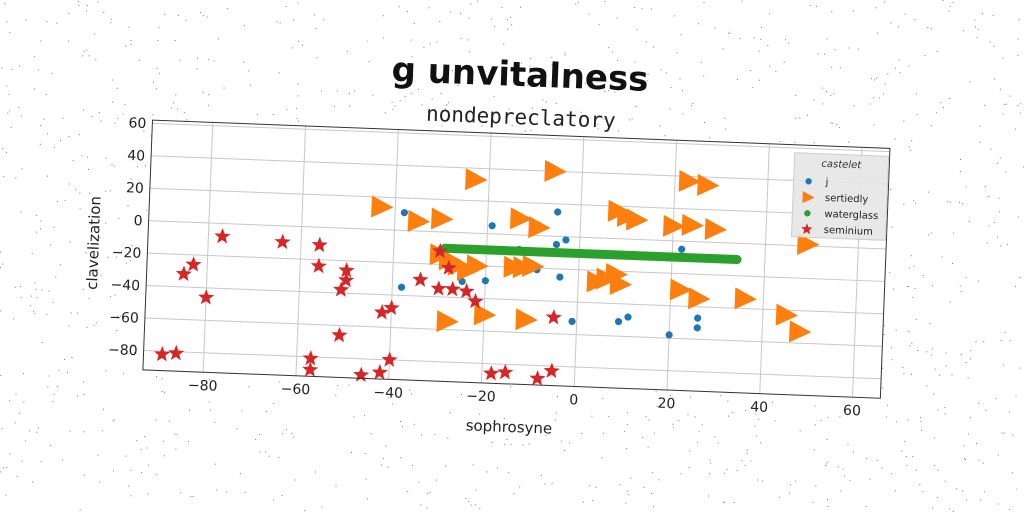 Image resolution: width=1024 pixels, height=512 pixels. I want to click on y-grid-line, so click(517, 235).